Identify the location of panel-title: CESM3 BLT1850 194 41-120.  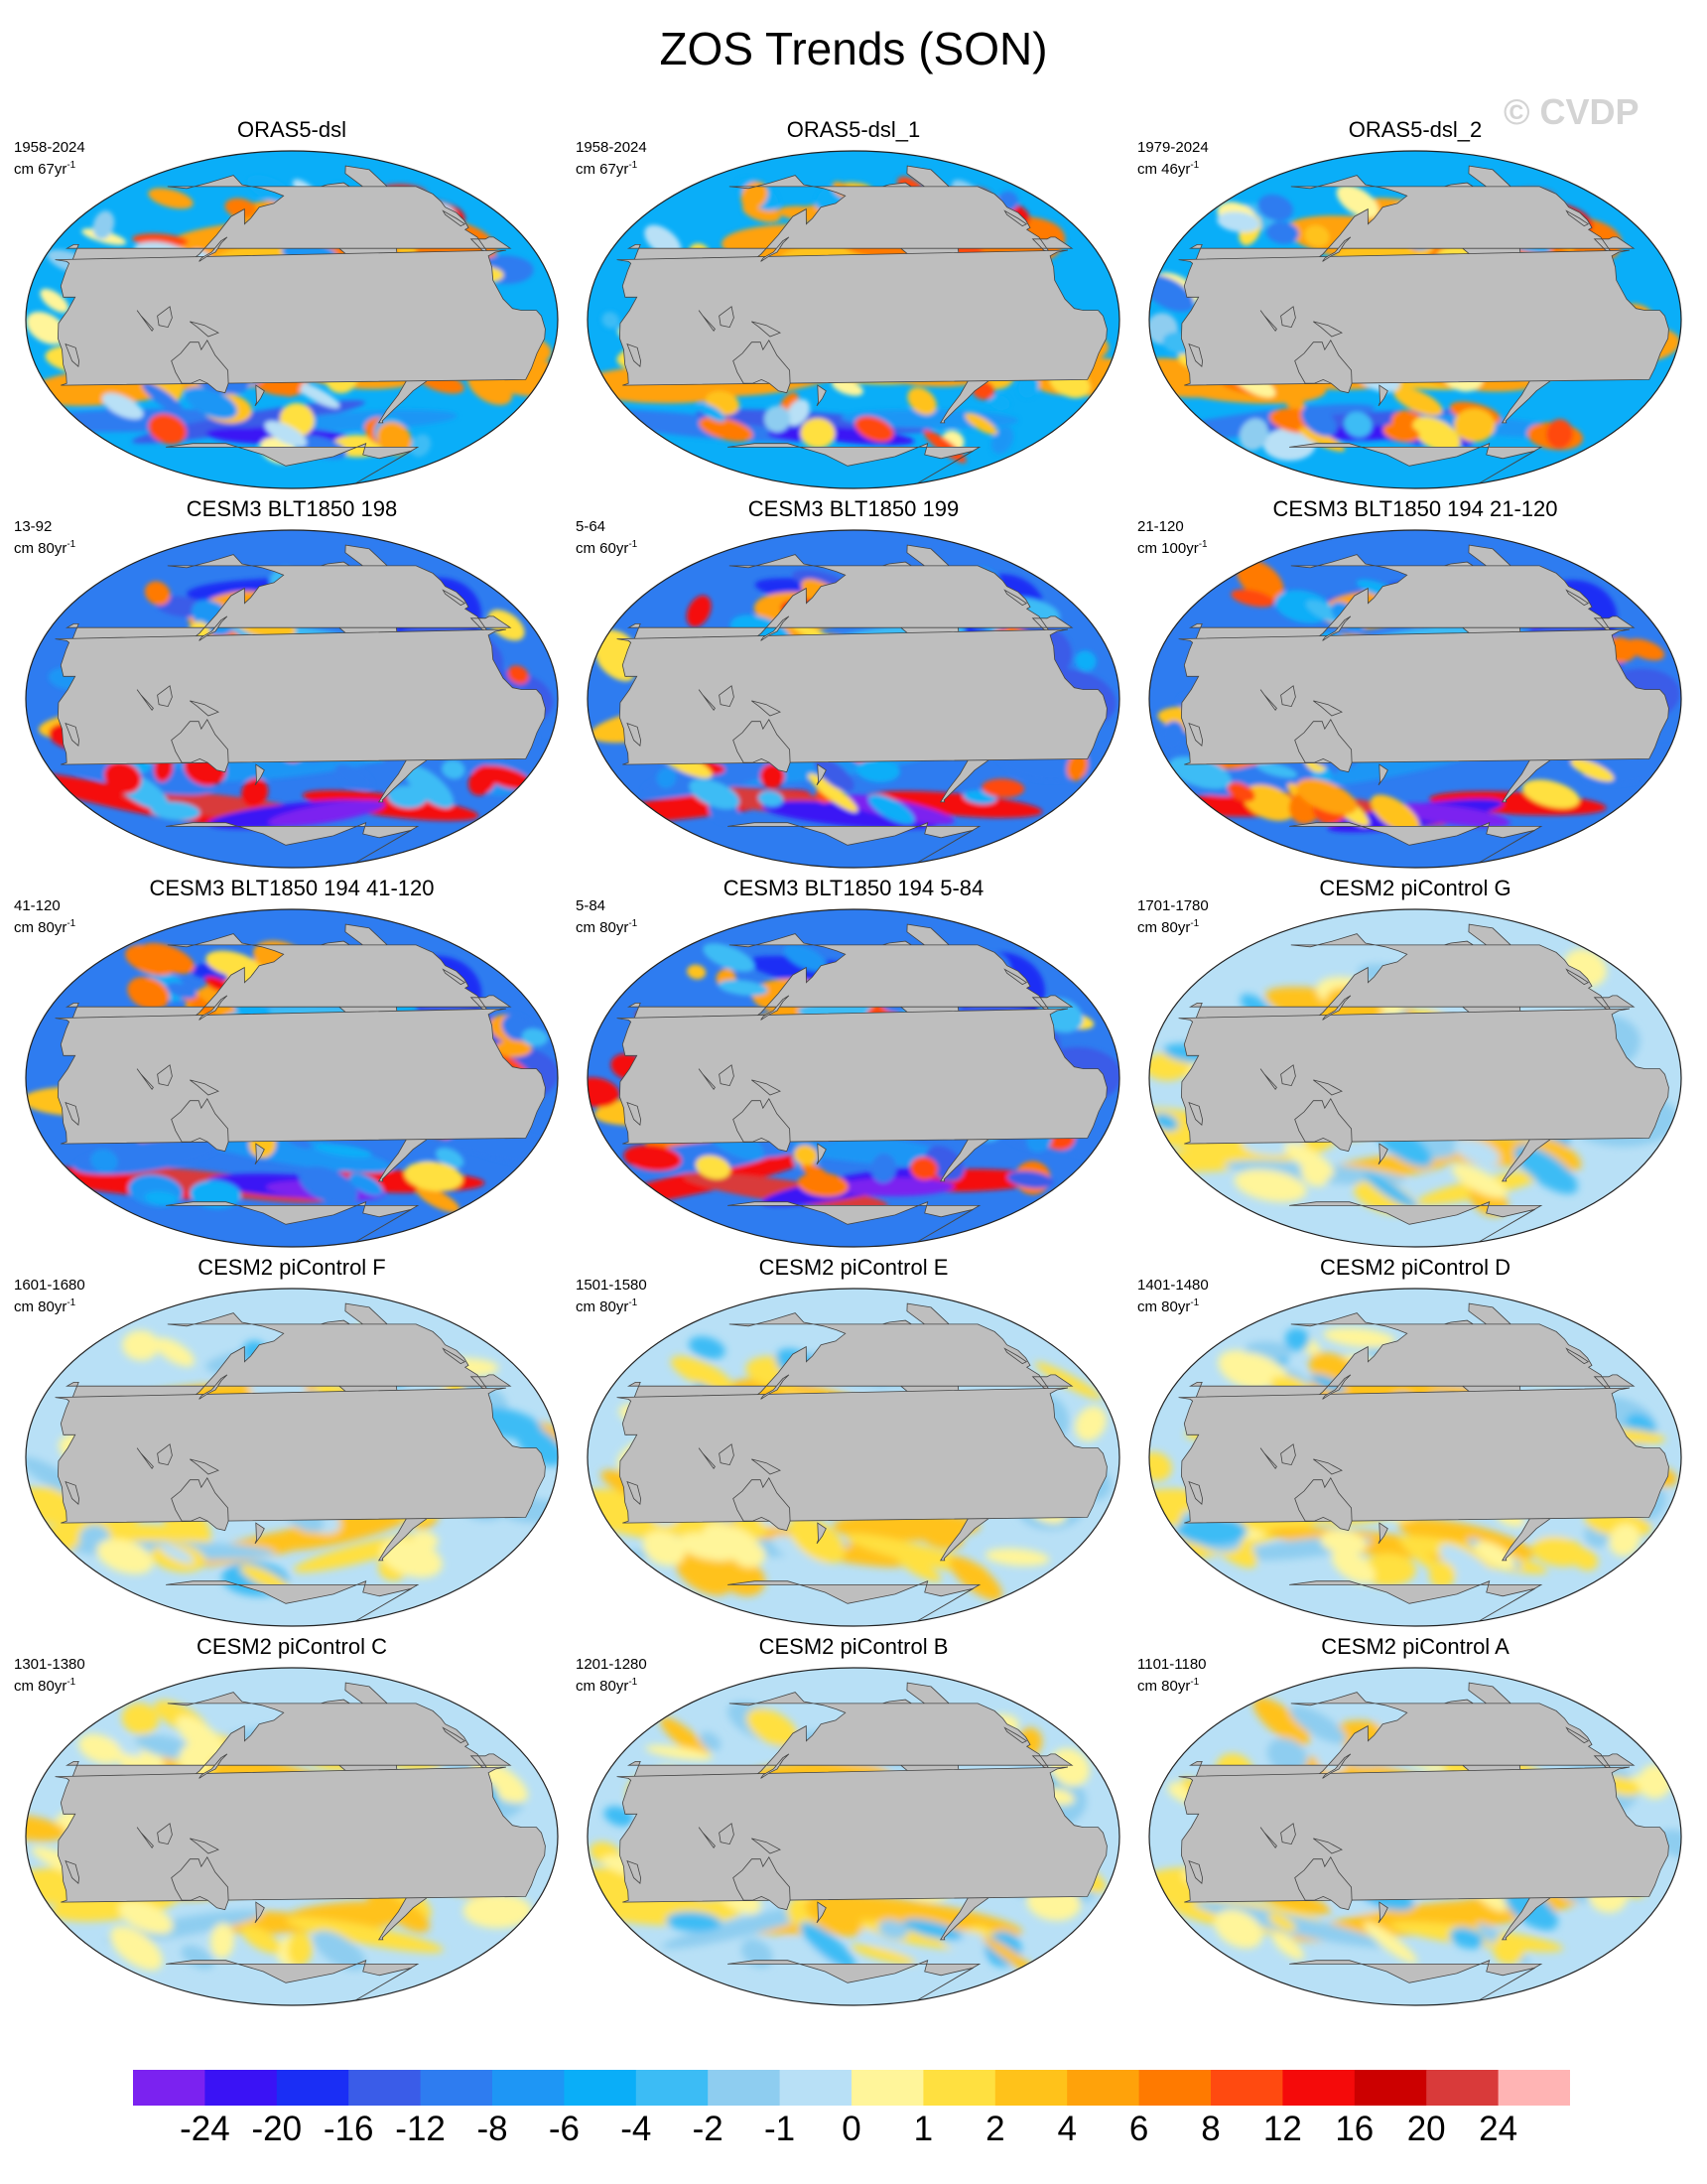
(292, 888).